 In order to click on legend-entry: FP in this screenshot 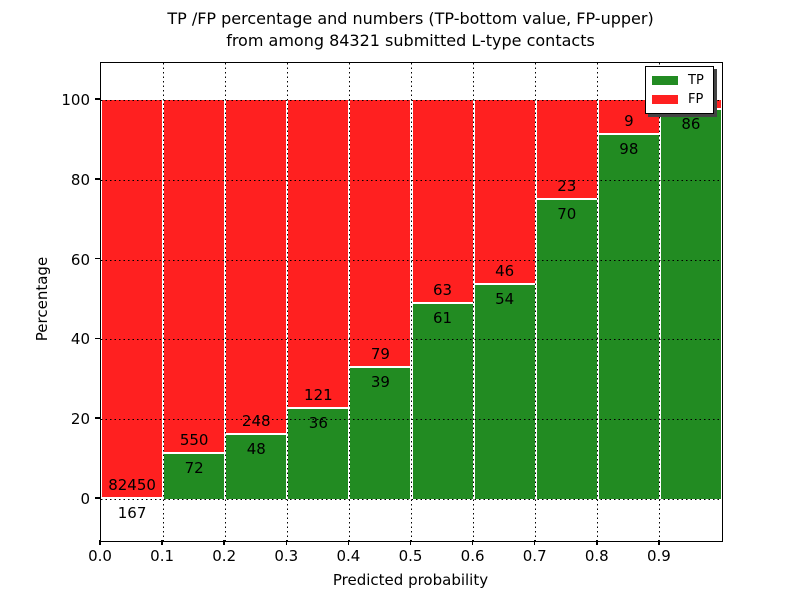, I will do `click(679, 99)`.